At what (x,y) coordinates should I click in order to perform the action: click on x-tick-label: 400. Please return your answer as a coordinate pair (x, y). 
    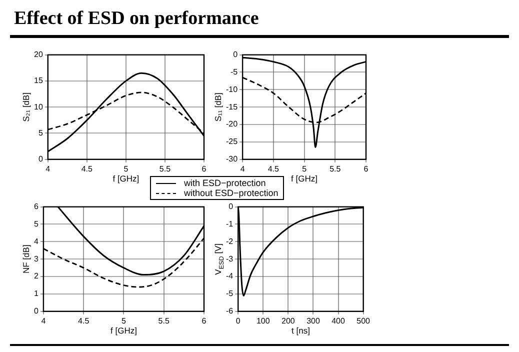
    Looking at the image, I should click on (339, 321).